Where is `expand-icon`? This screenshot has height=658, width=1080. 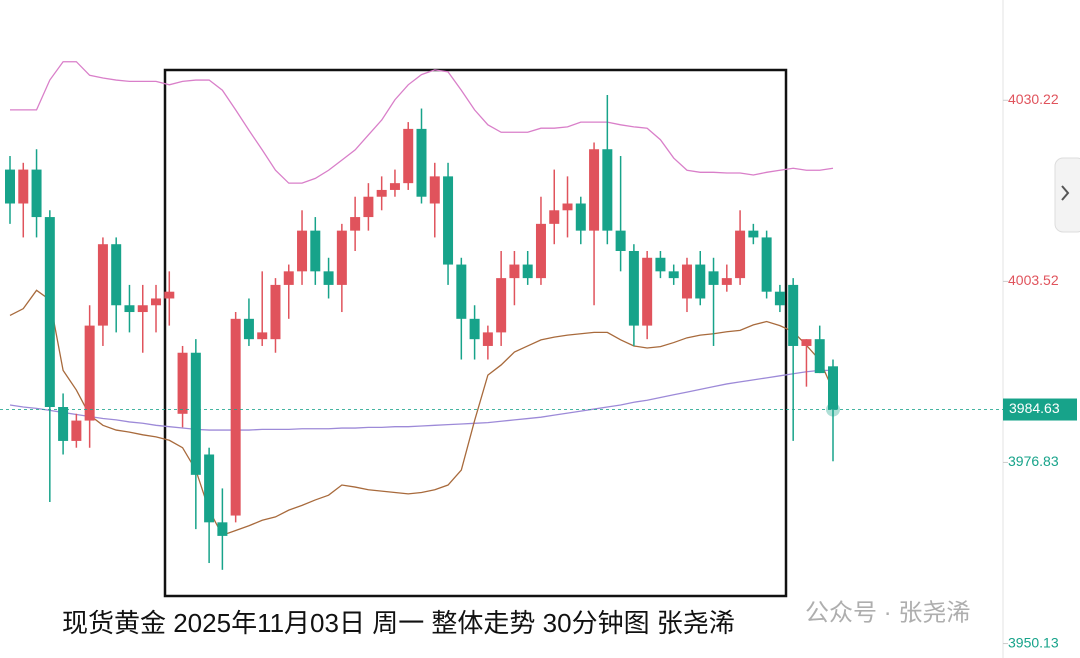
expand-icon is located at coordinates (1065, 193).